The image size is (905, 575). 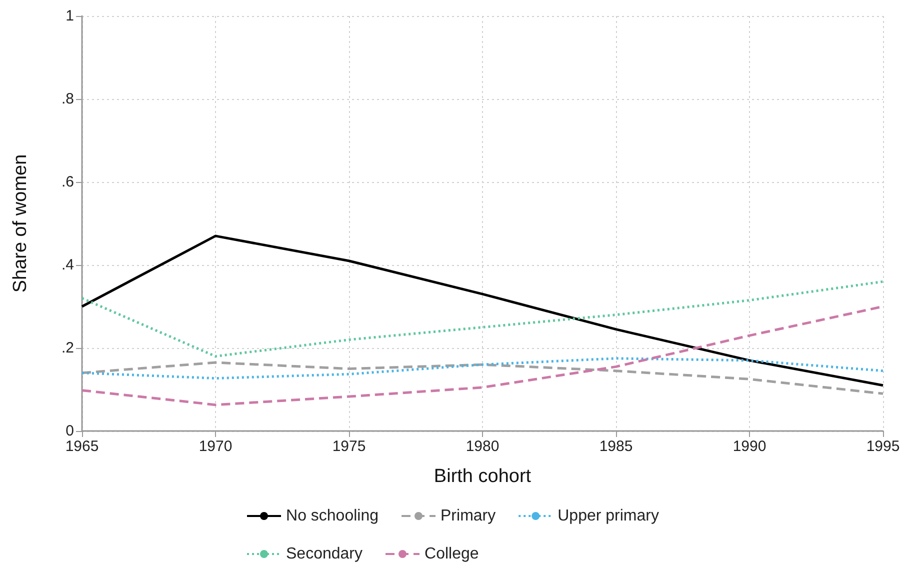 What do you see at coordinates (67, 182) in the screenshot?
I see `y-tick-label: .6` at bounding box center [67, 182].